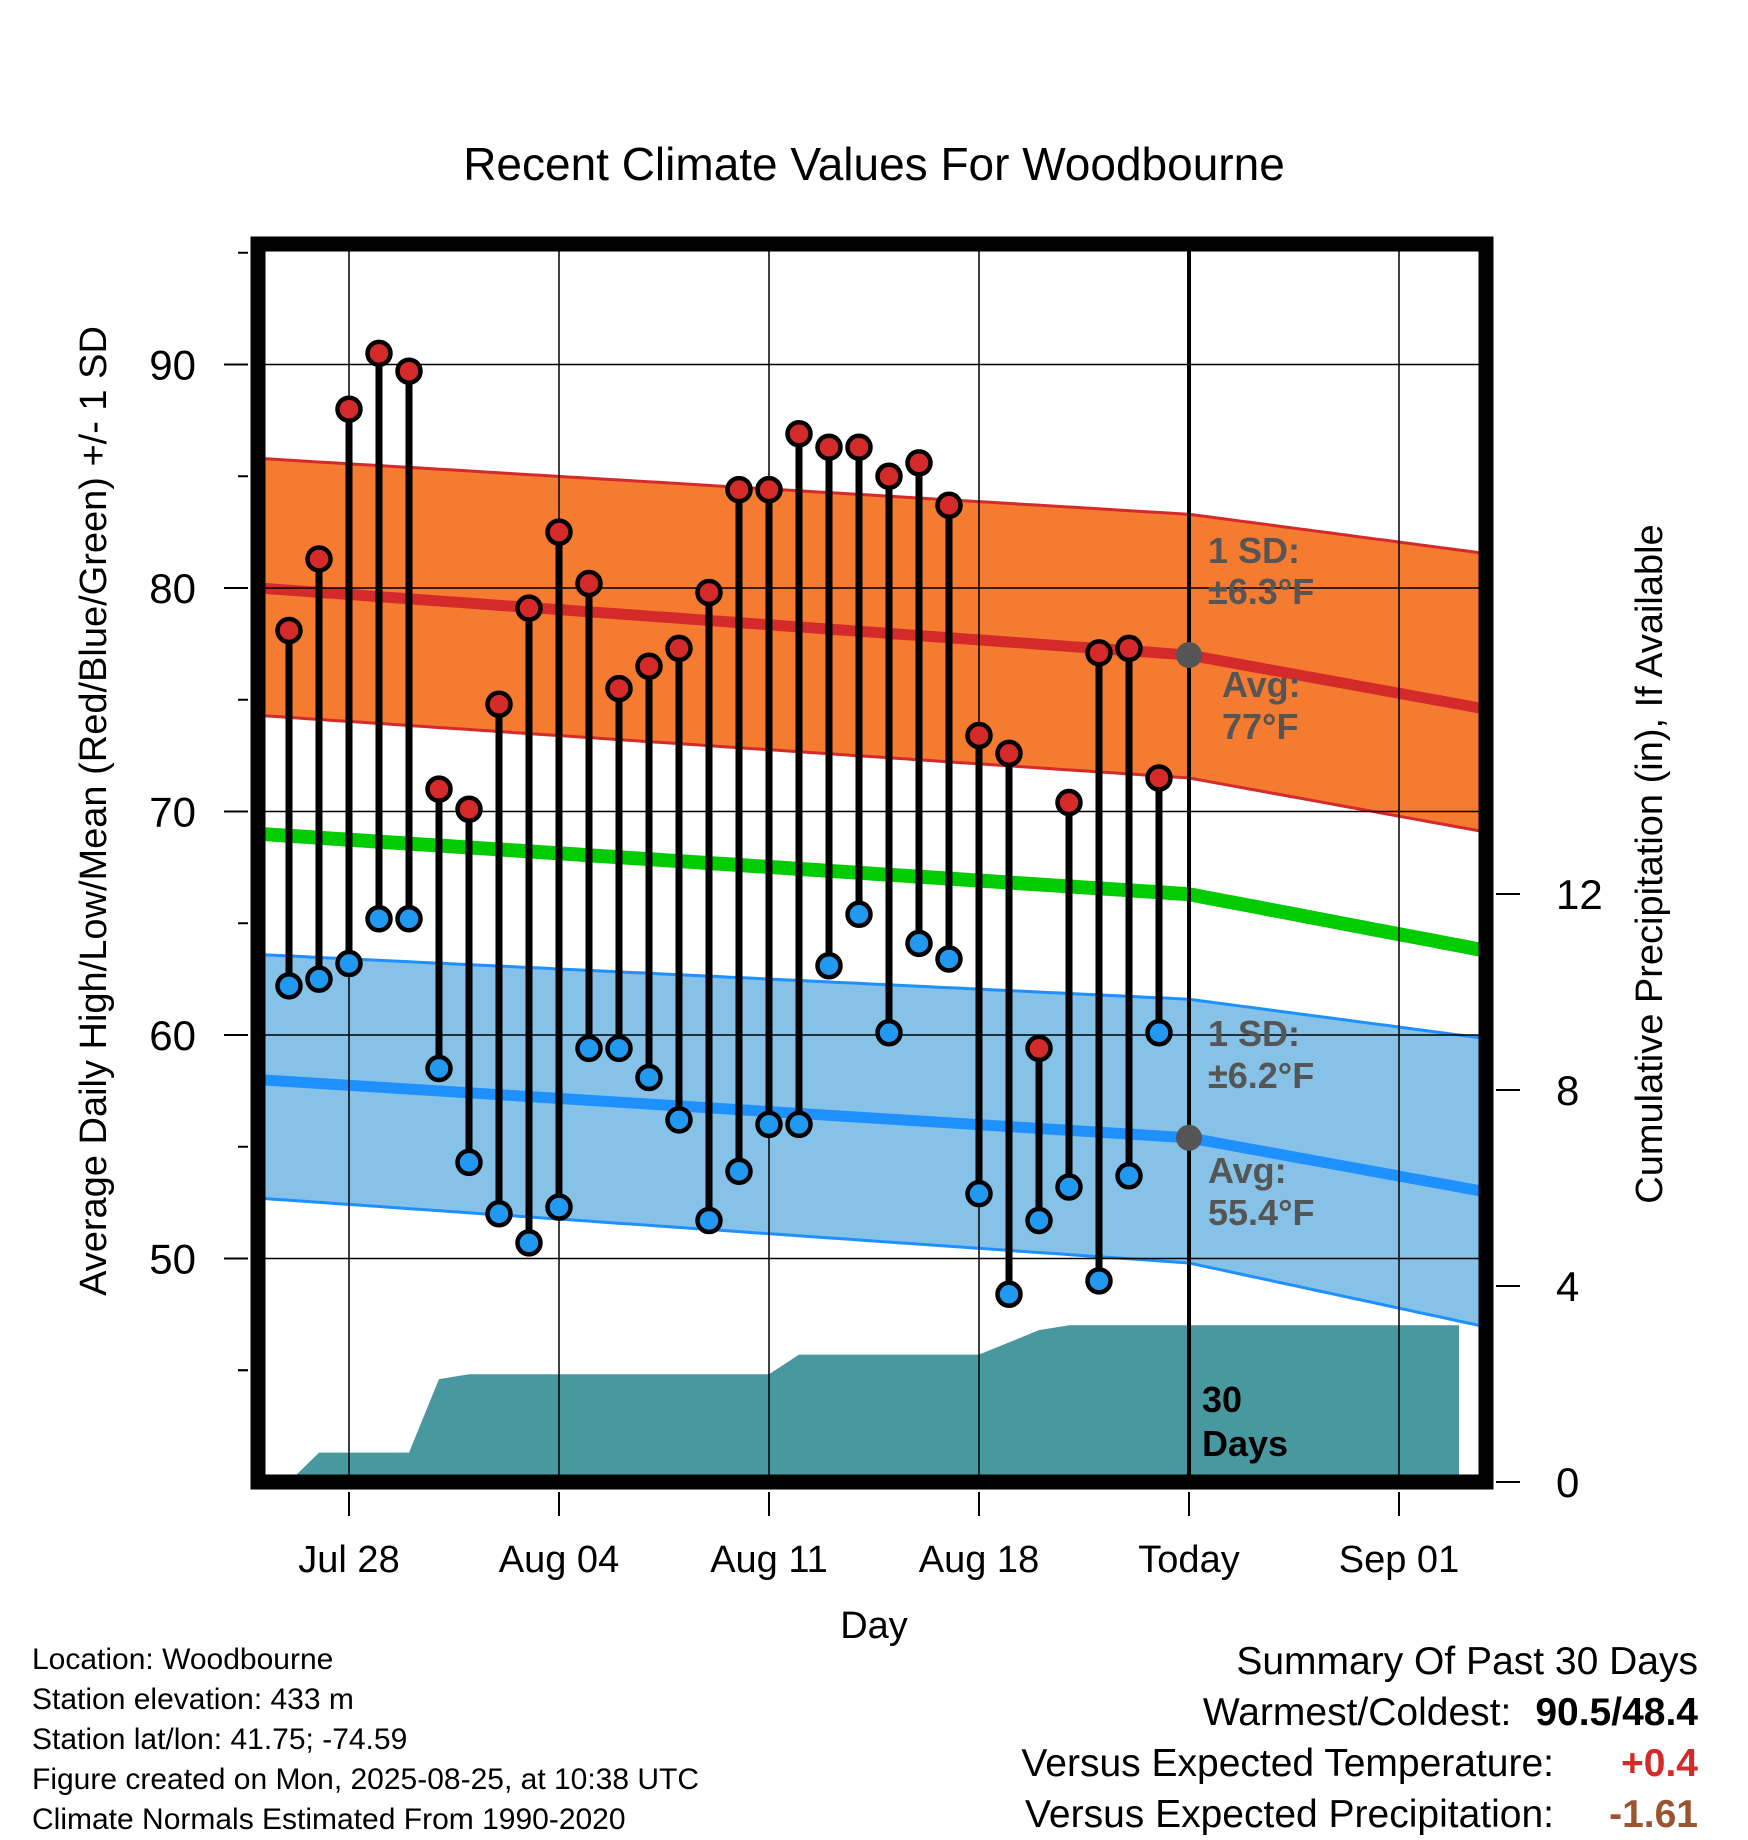 The image size is (1748, 1840). Describe the element at coordinates (220, 1739) in the screenshot. I see `latlon-line: Station lat/lon: 41.75; -74.59` at that location.